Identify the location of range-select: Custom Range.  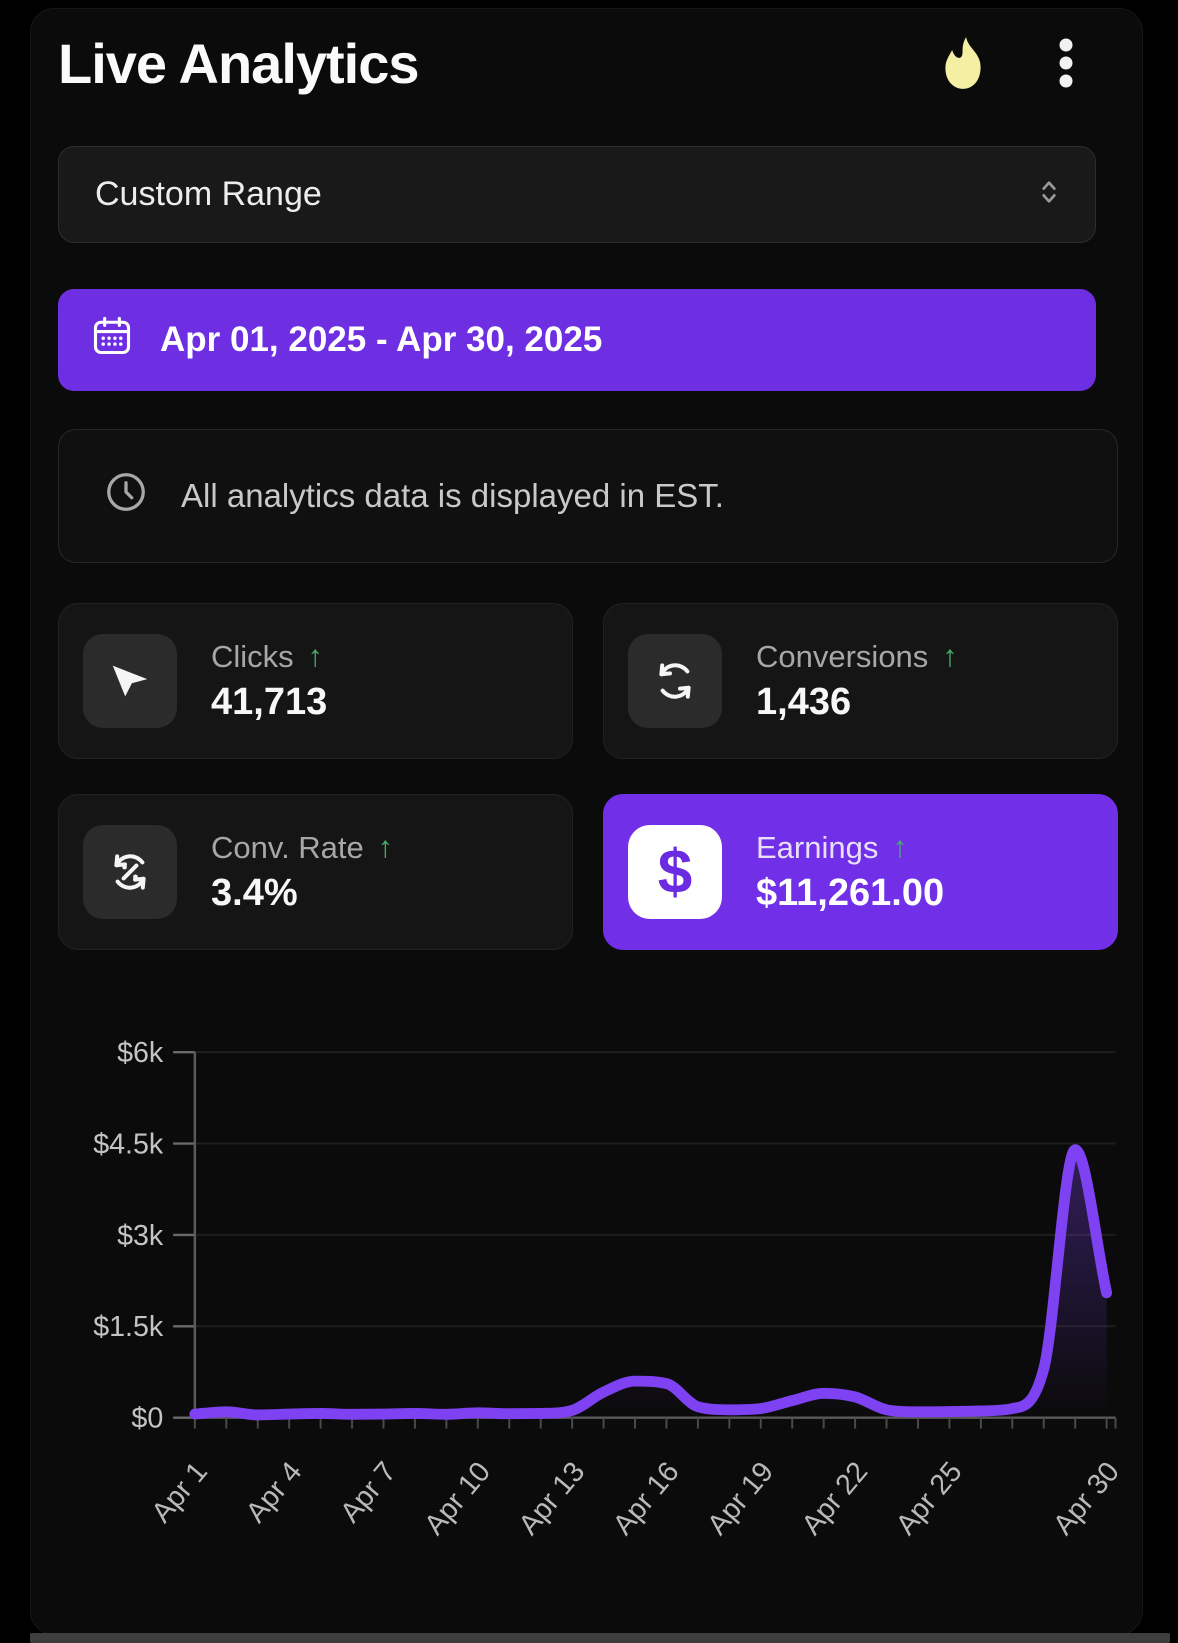
(577, 194).